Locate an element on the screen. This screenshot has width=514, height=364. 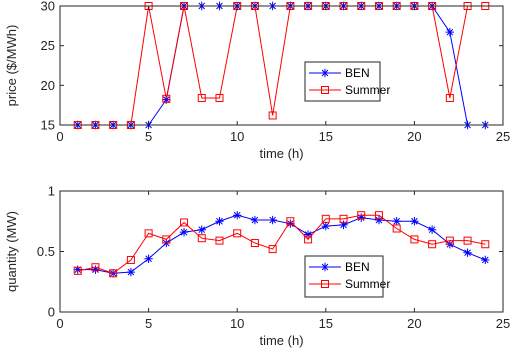
series-line-summer is located at coordinates (281, 244).